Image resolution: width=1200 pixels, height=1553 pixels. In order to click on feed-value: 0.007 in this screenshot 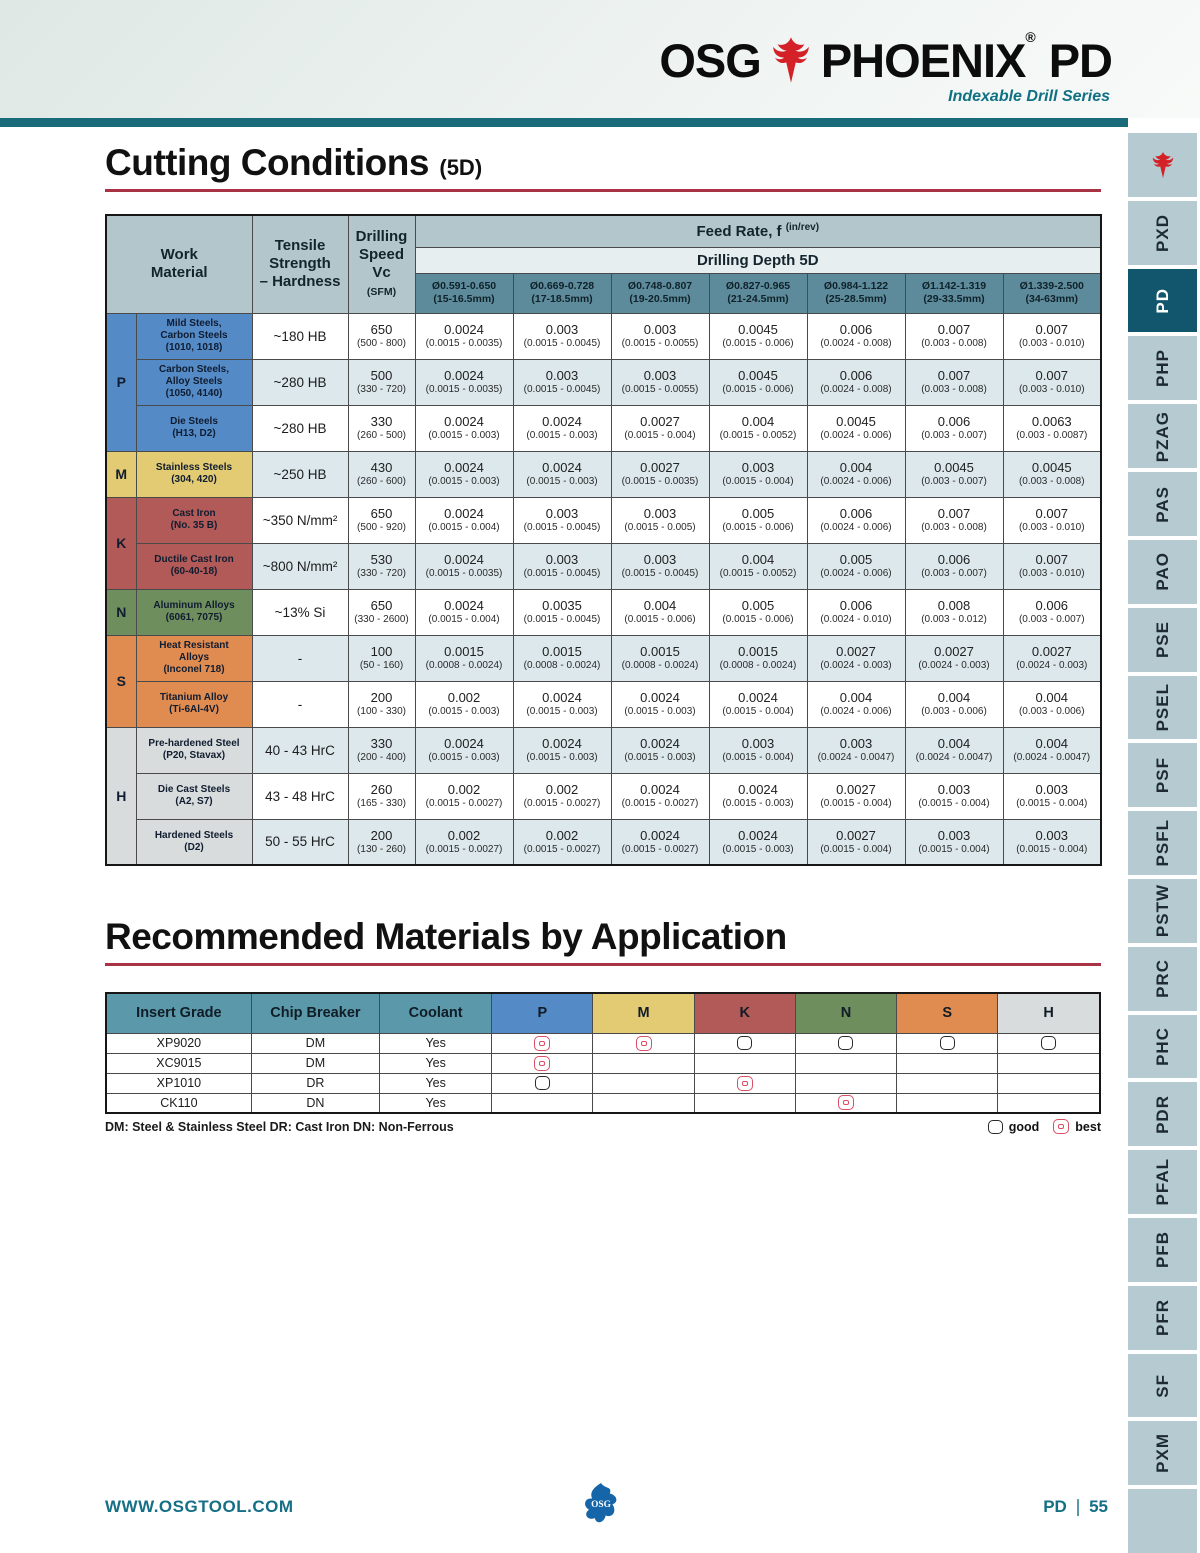, I will do `click(954, 330)`.